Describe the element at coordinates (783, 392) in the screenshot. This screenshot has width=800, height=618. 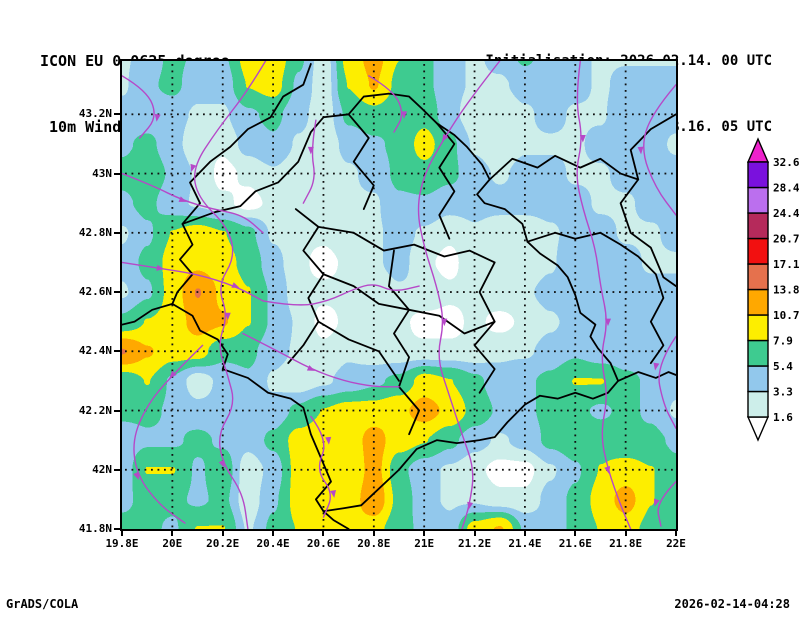
I see `colorbar-label: 3.3` at that location.